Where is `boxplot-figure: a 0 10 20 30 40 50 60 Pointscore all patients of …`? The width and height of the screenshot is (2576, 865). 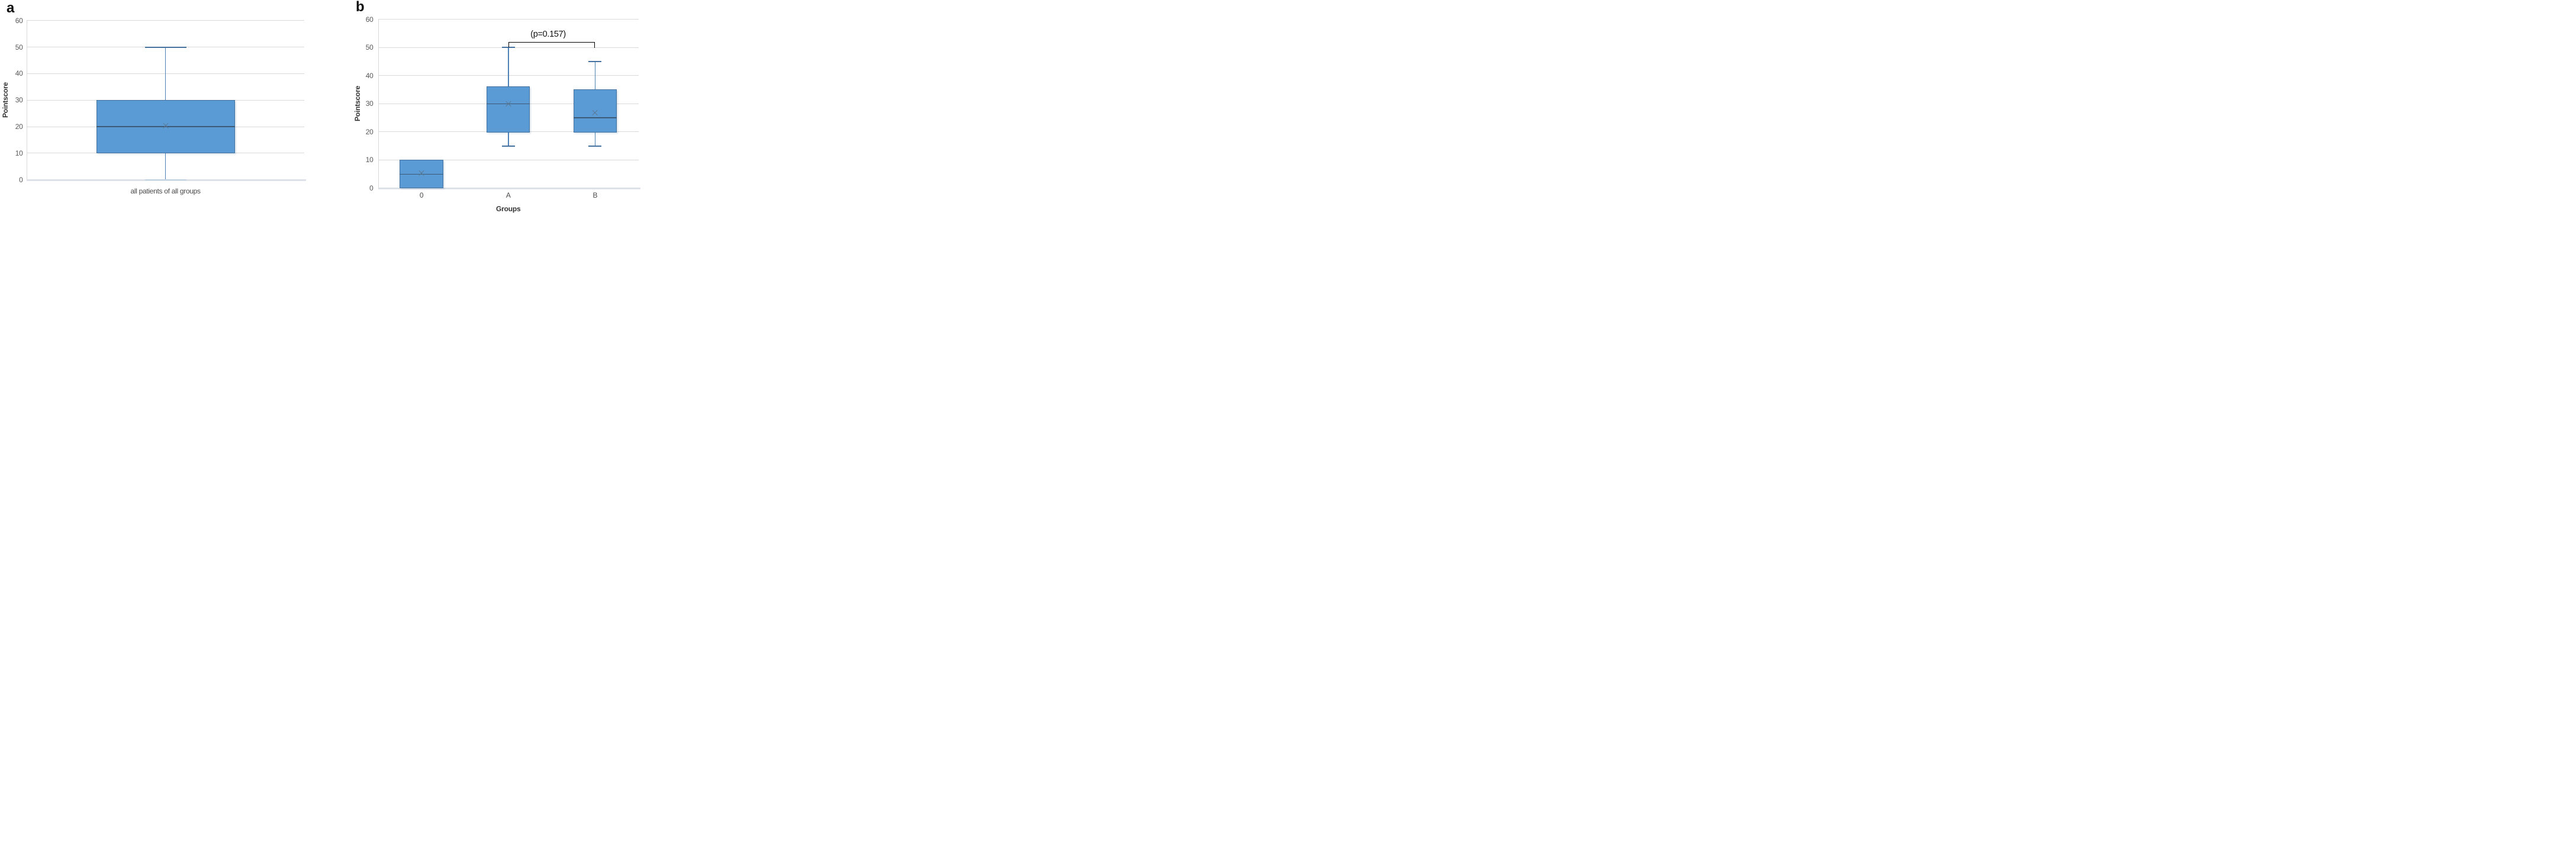
boxplot-figure: a 0 10 20 30 40 50 60 Pointscore all patients of … is located at coordinates (322, 108).